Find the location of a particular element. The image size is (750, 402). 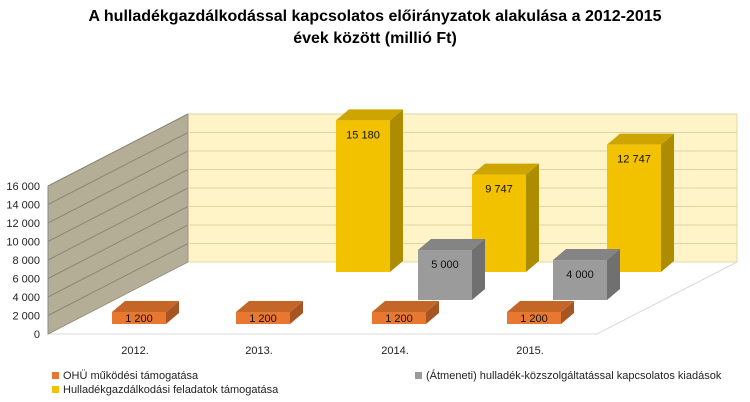

data-label: 12 747 is located at coordinates (634, 160).